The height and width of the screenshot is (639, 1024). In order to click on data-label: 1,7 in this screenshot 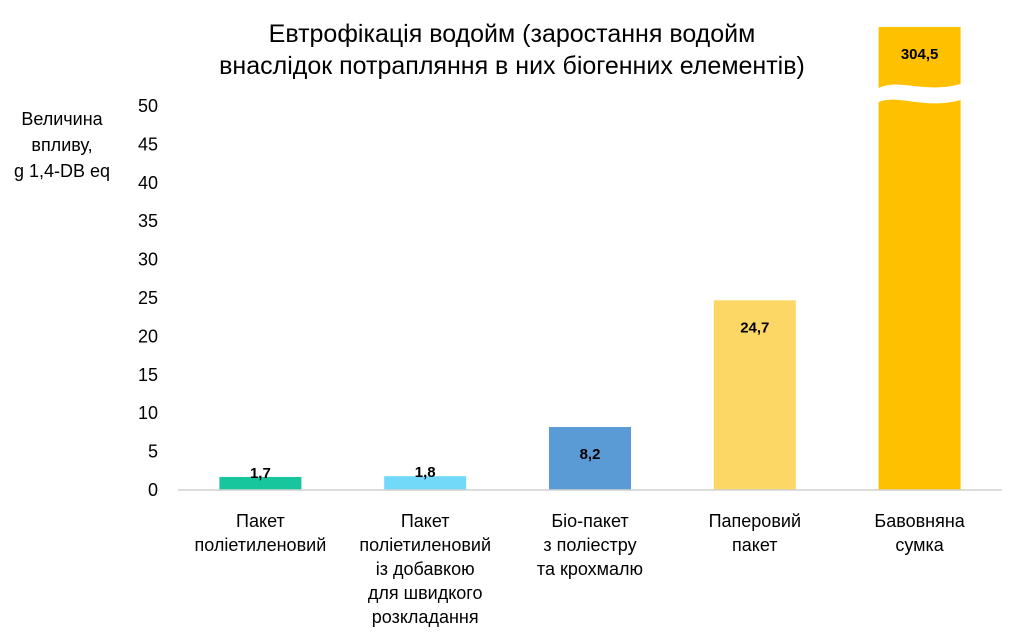, I will do `click(260, 473)`.